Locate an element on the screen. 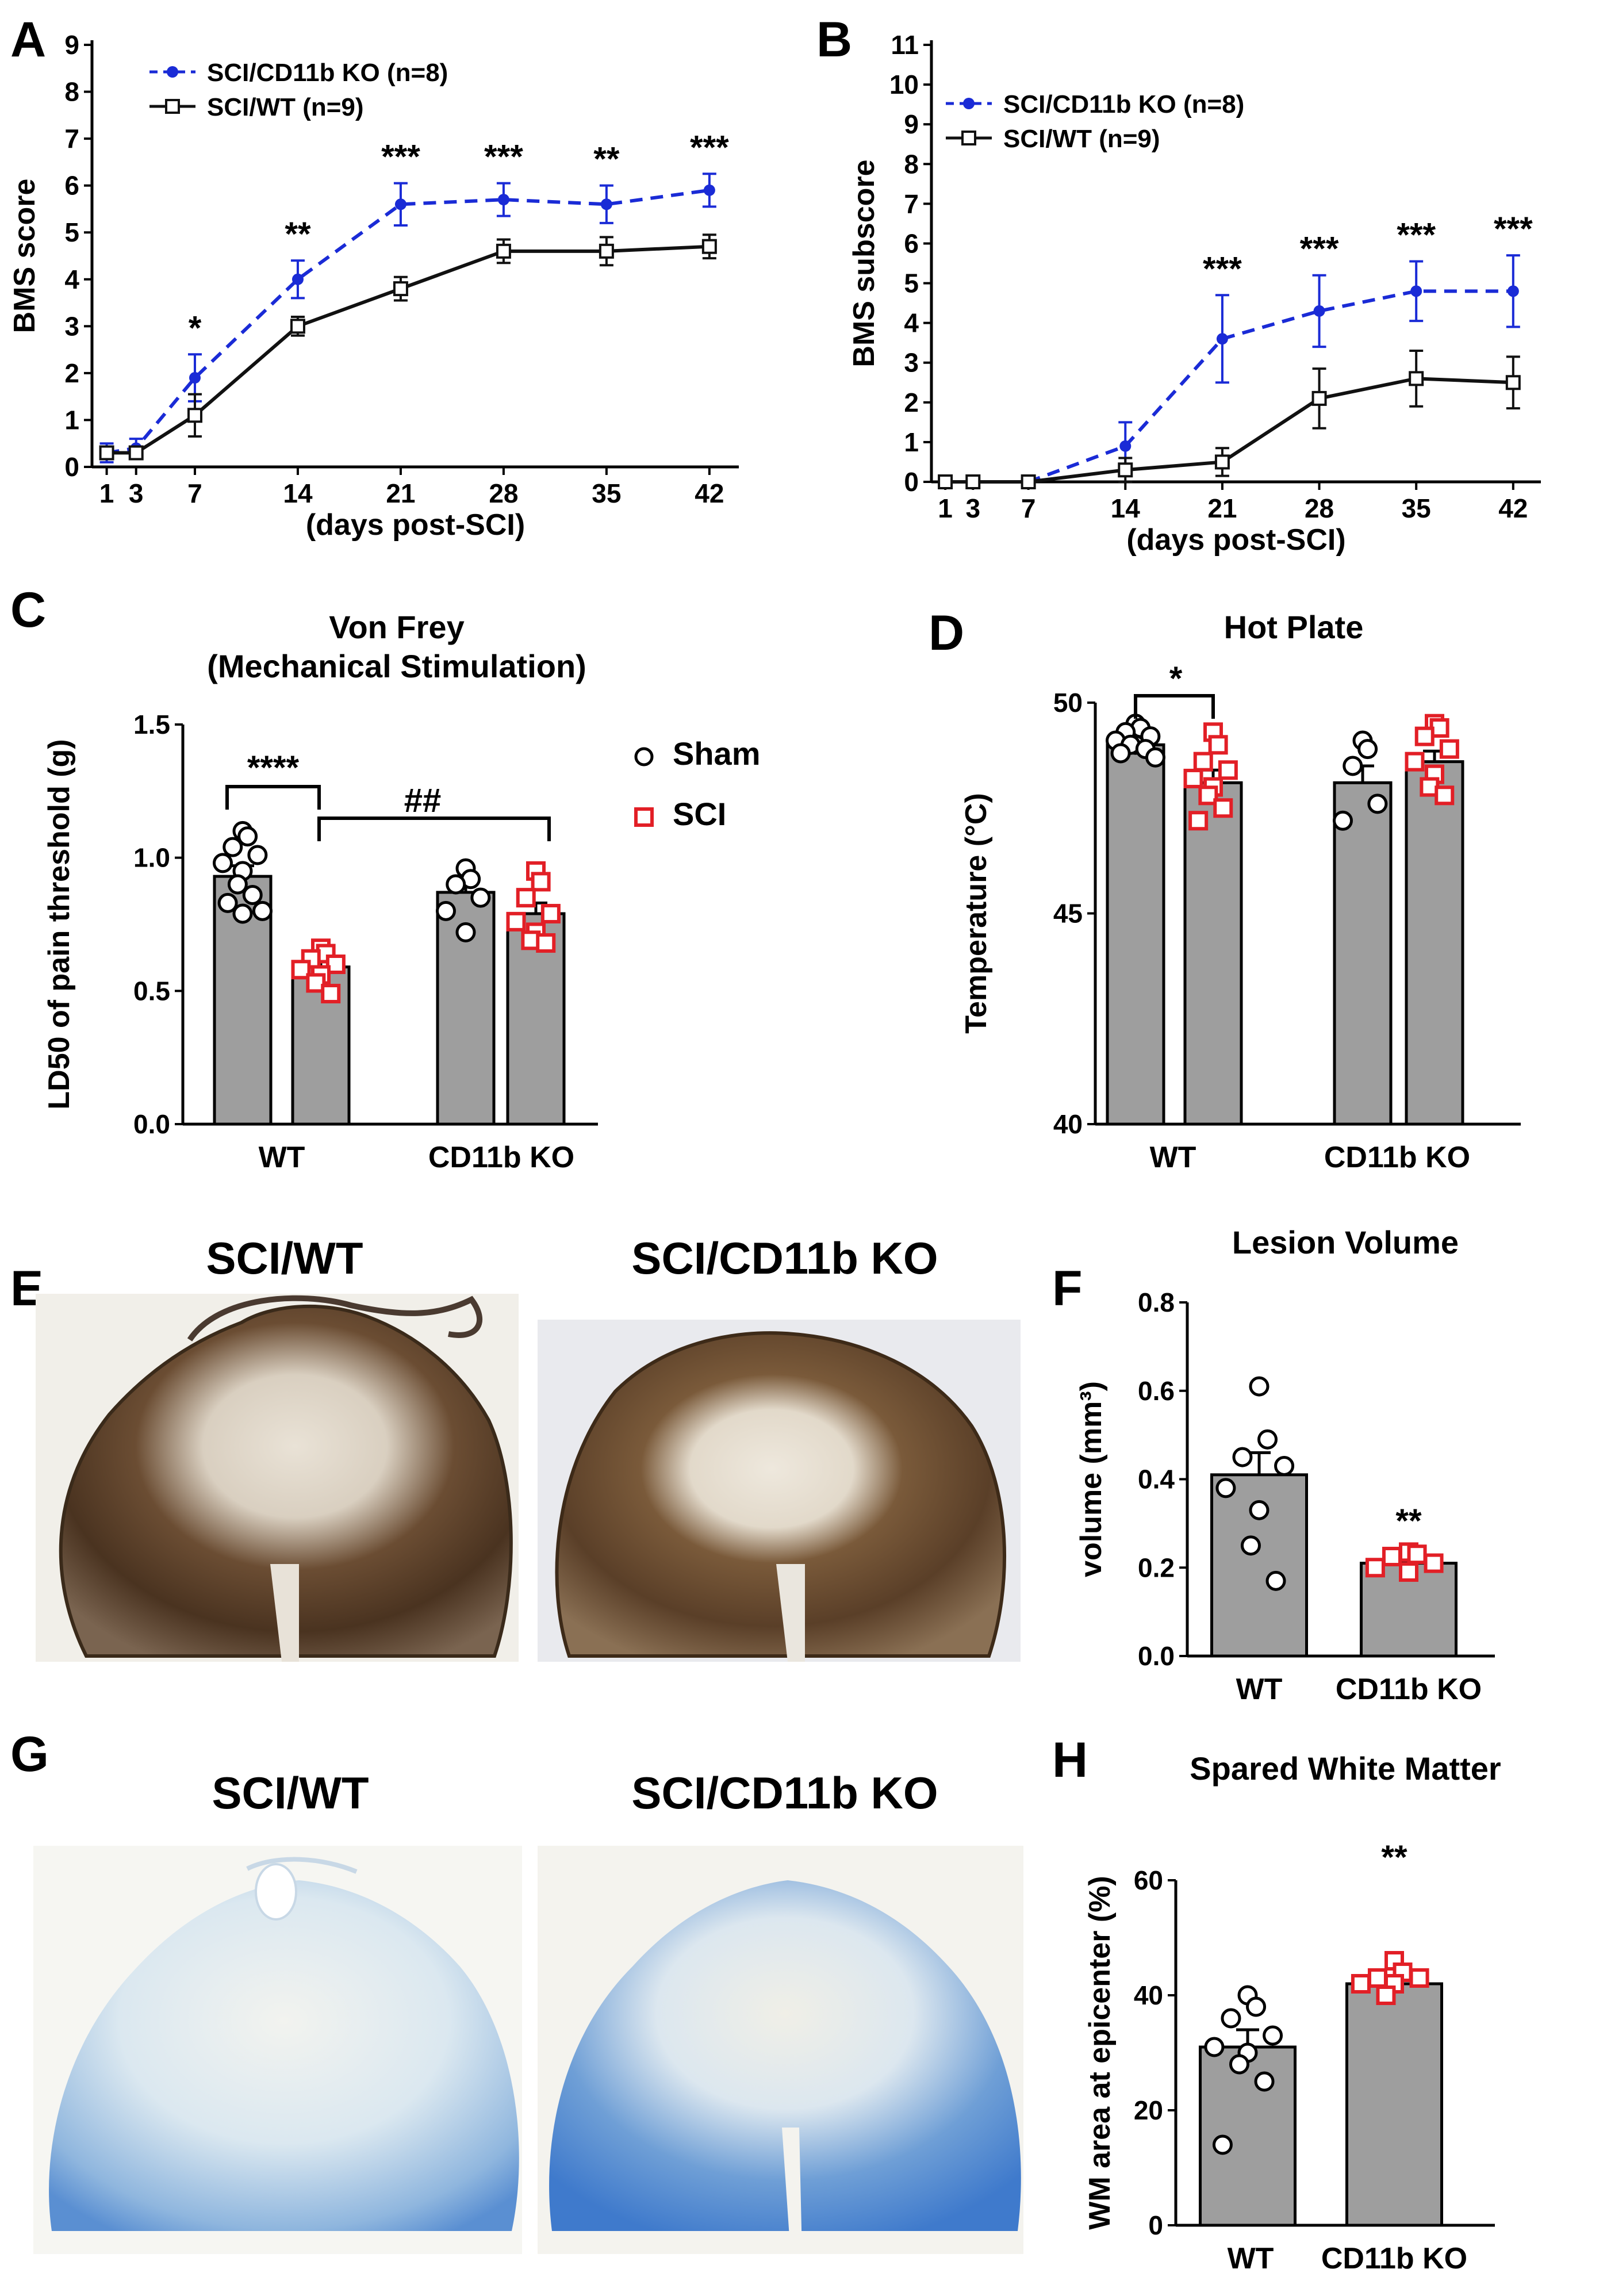 This screenshot has height=2296, width=1607. chart-title: Von Frey is located at coordinates (396, 627).